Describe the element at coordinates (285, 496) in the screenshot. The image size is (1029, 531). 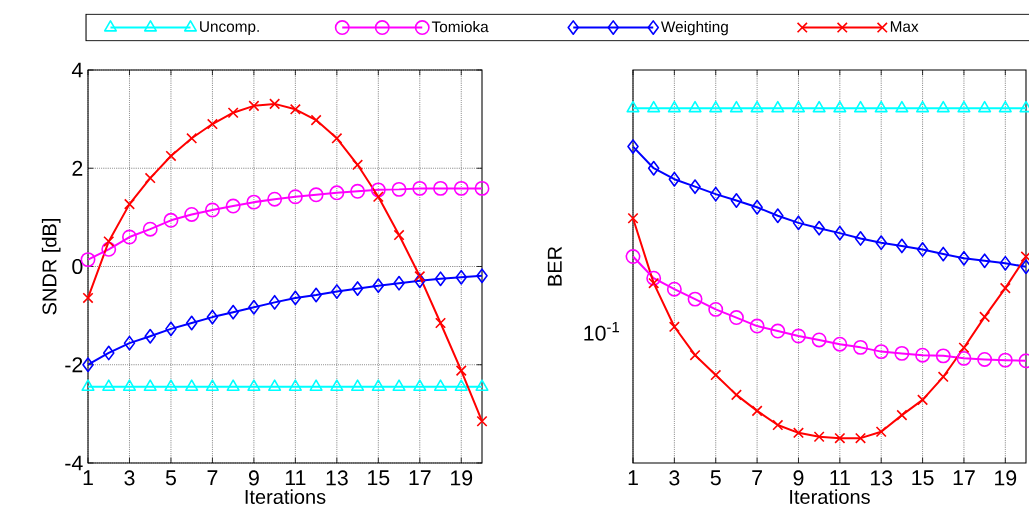
I see `x-axis-title: Iterations` at that location.